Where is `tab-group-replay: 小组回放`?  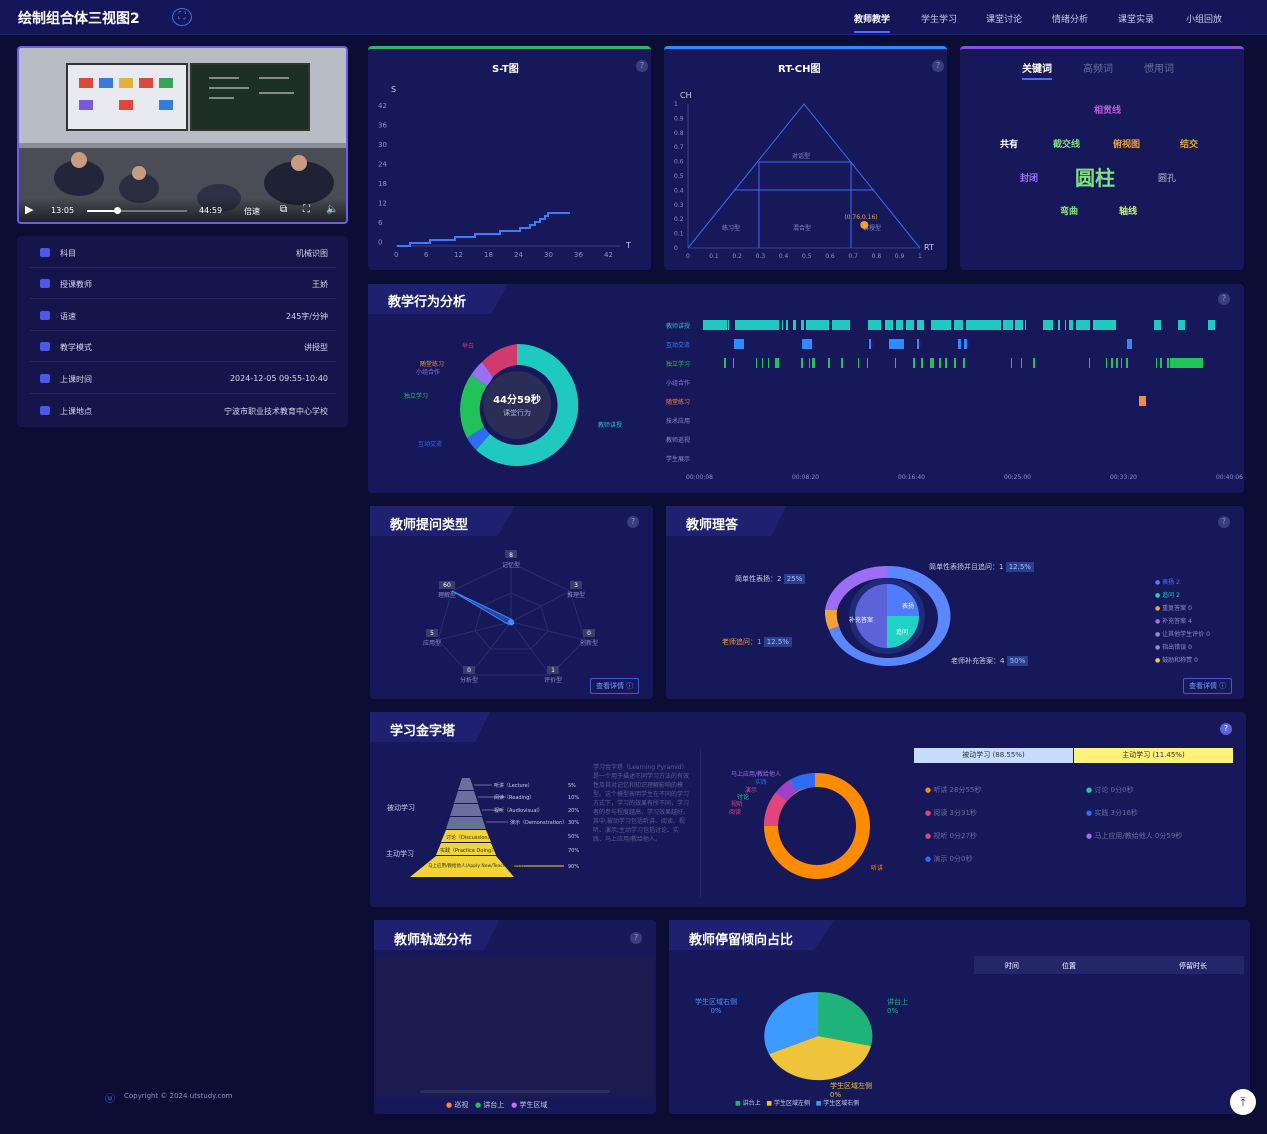
tab-group-replay: 小组回放 is located at coordinates (1204, 20).